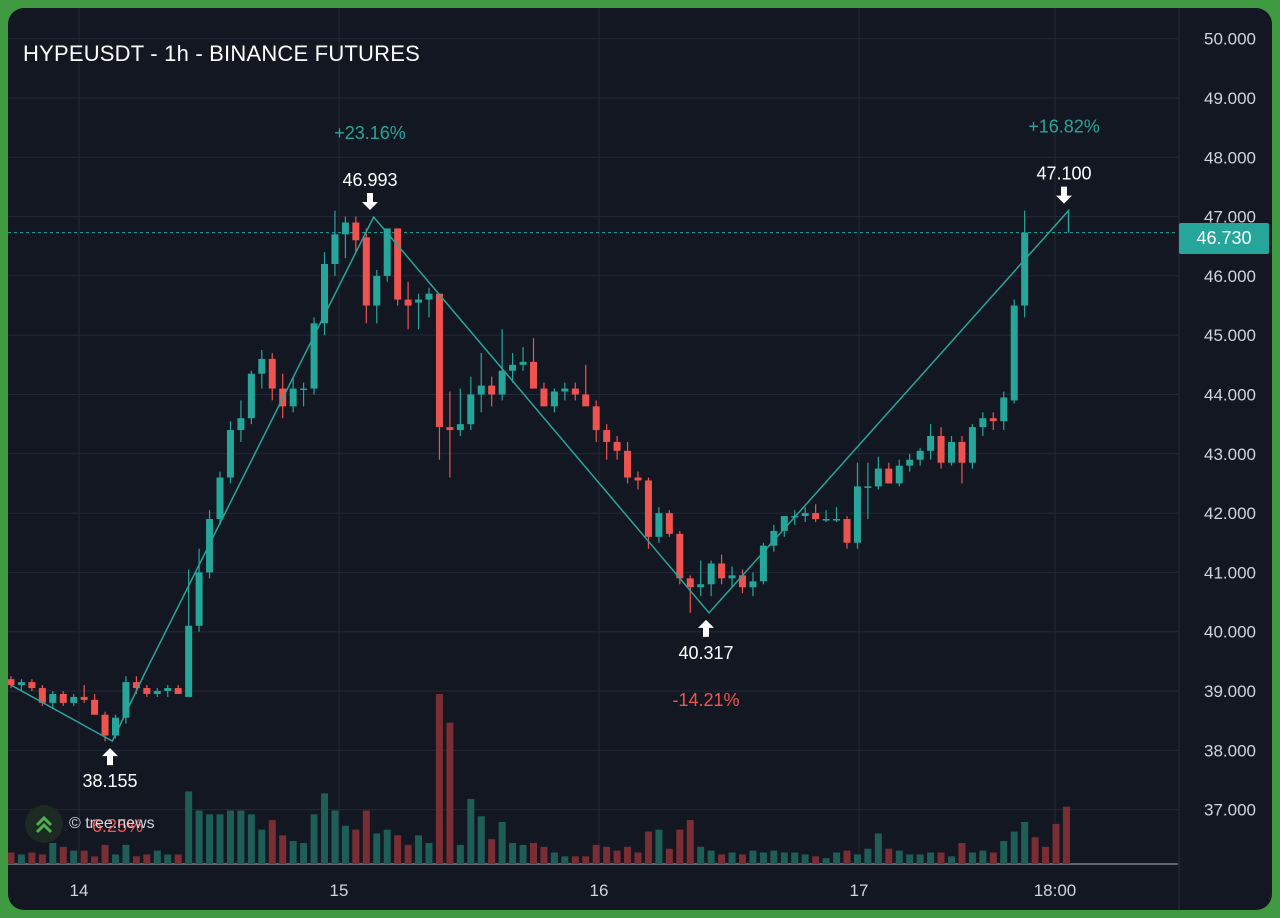 The height and width of the screenshot is (918, 1280). What do you see at coordinates (1230, 39) in the screenshot?
I see `y-tick-label: 50.000` at bounding box center [1230, 39].